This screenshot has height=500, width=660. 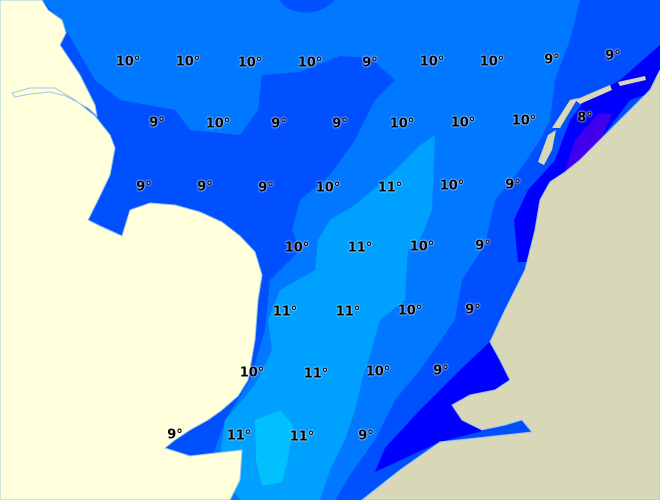 I want to click on zone-8-south, so click(x=450, y=403).